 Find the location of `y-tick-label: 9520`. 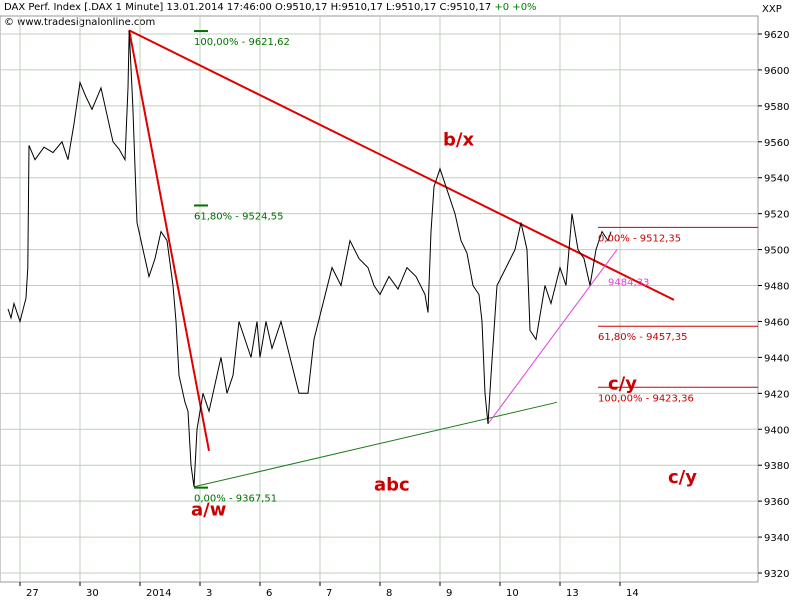

y-tick-label: 9520 is located at coordinates (776, 215).